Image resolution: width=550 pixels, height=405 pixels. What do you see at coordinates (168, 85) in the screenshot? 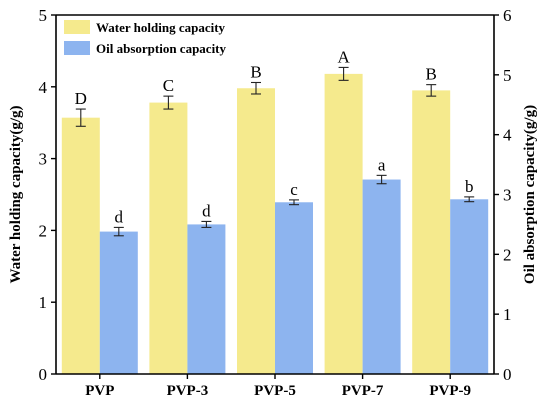
I see `significance-label: C` at bounding box center [168, 85].